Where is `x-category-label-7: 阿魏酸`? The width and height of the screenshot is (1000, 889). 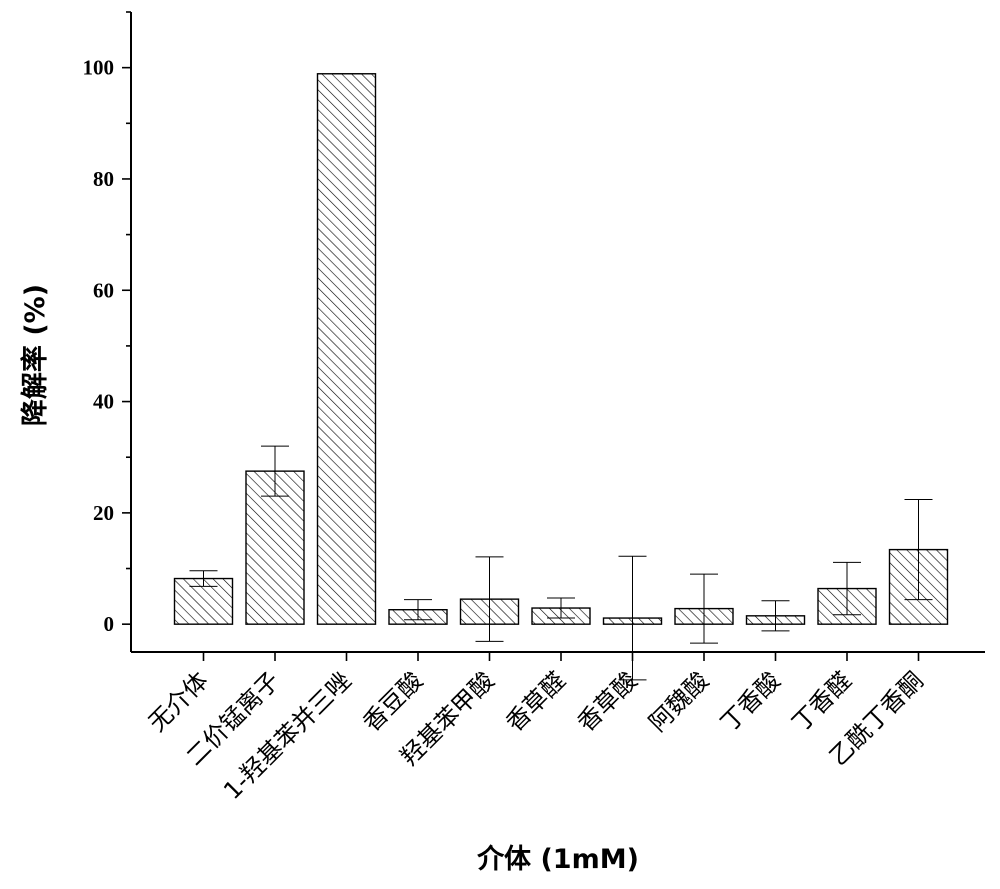 x-category-label-7: 阿魏酸 is located at coordinates (679, 701).